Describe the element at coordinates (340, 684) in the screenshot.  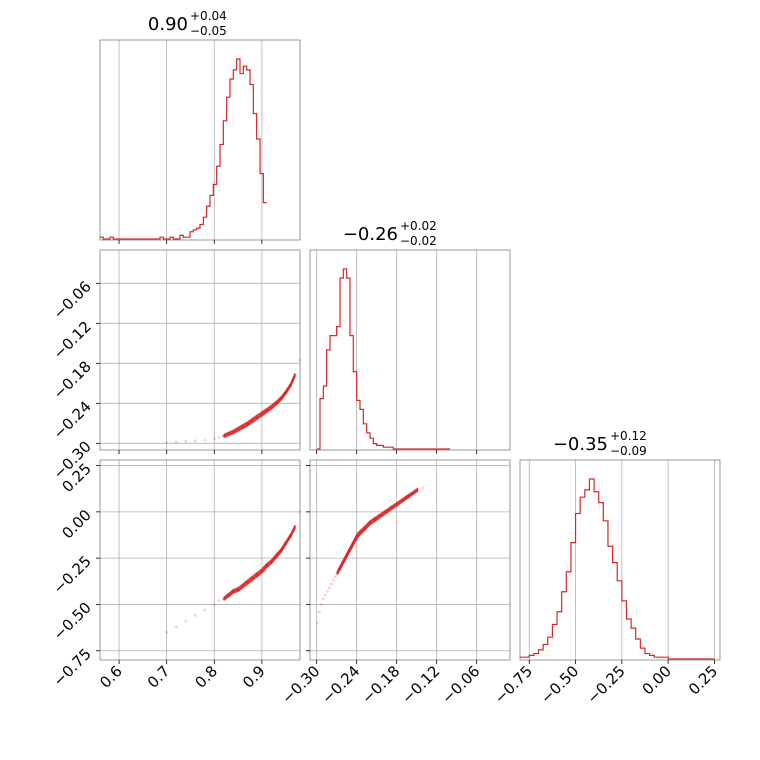
I see `x-tick-label: −0.24` at that location.